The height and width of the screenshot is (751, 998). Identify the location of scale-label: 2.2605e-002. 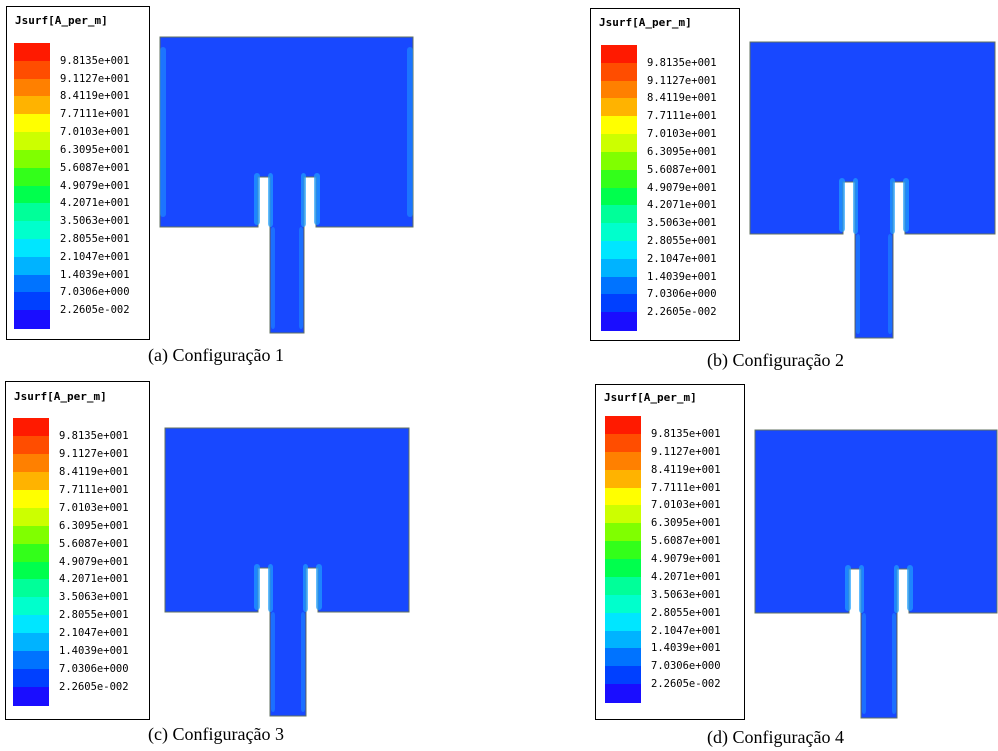
(686, 684).